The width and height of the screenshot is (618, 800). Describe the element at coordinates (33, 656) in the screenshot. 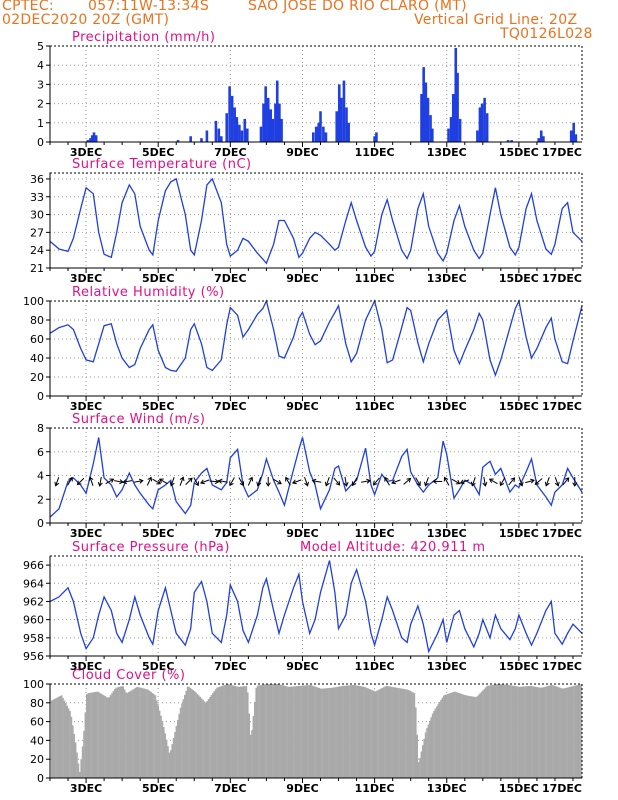

I see `y-tick-label: 956` at that location.